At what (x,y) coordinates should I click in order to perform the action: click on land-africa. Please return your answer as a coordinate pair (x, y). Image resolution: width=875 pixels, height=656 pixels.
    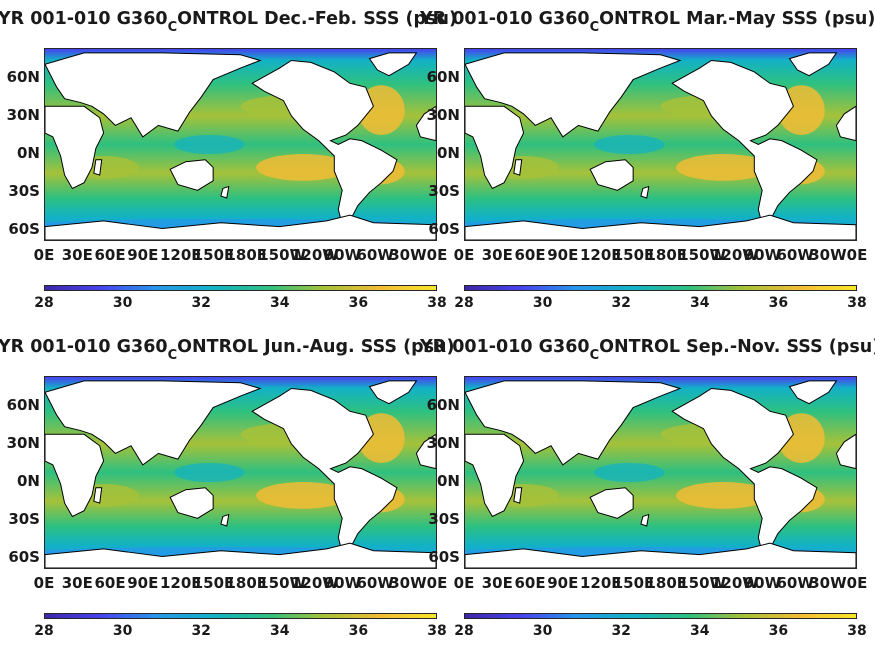
    Looking at the image, I should click on (495, 147).